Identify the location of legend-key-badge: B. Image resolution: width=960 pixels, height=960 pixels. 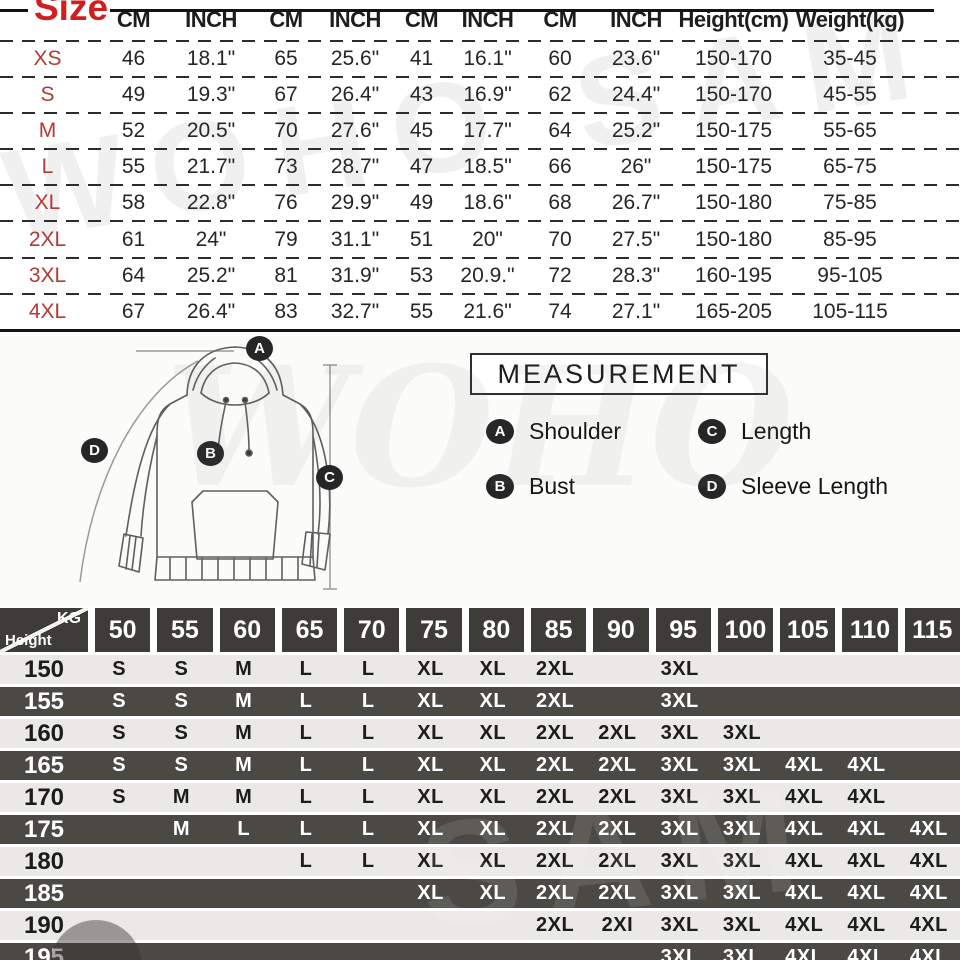
(500, 486).